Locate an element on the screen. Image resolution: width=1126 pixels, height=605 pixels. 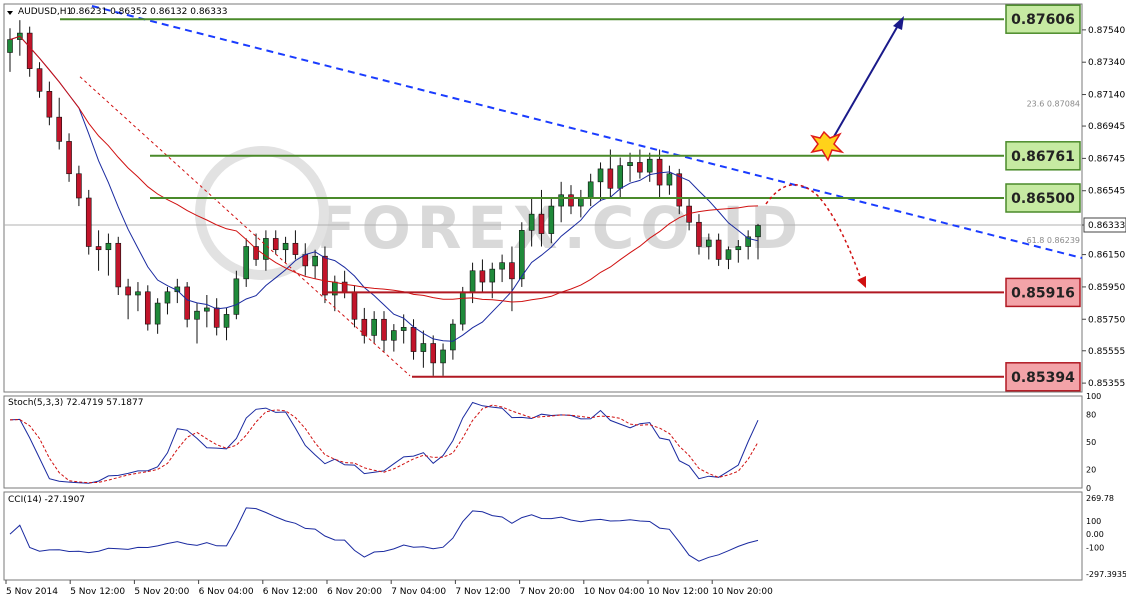
time-axis-label: 7 Nov 20:00 is located at coordinates (547, 592).